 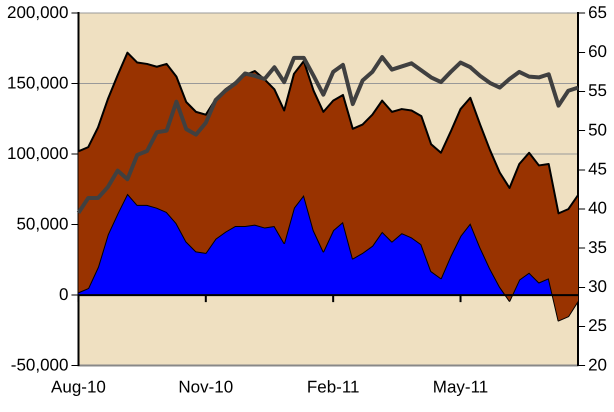 I want to click on y2-tick-label: 40, so click(x=598, y=208).